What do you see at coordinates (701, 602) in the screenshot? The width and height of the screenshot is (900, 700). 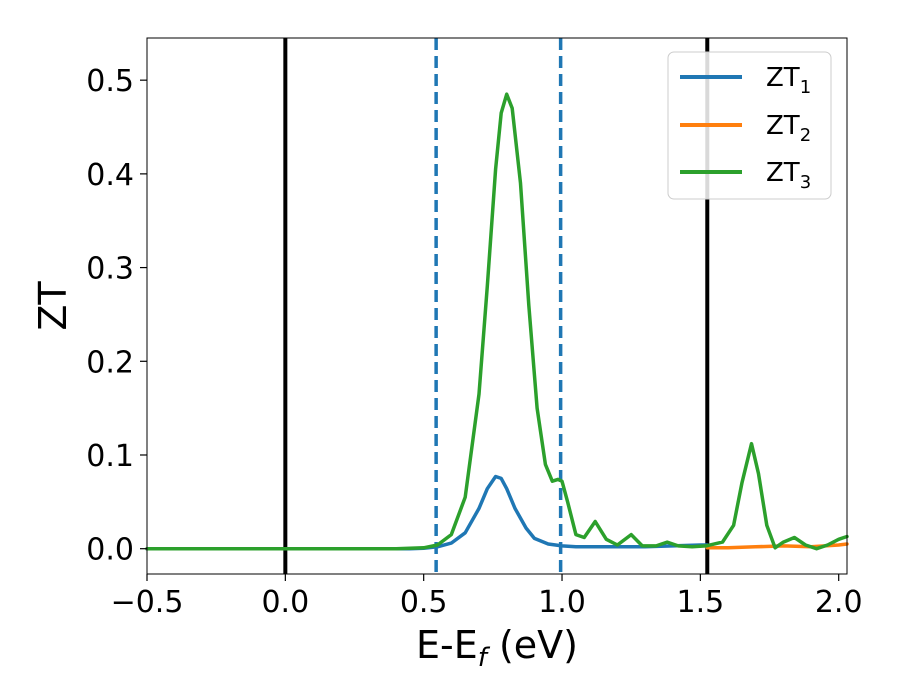 I see `x-tick-label: 1.5` at bounding box center [701, 602].